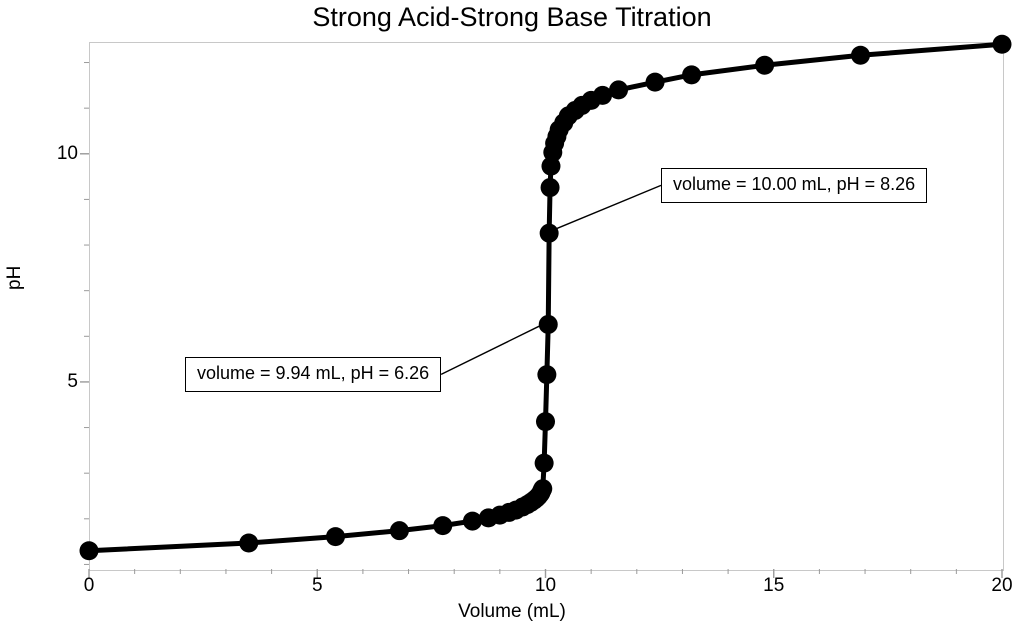  I want to click on x-tick-label: 0, so click(89, 585).